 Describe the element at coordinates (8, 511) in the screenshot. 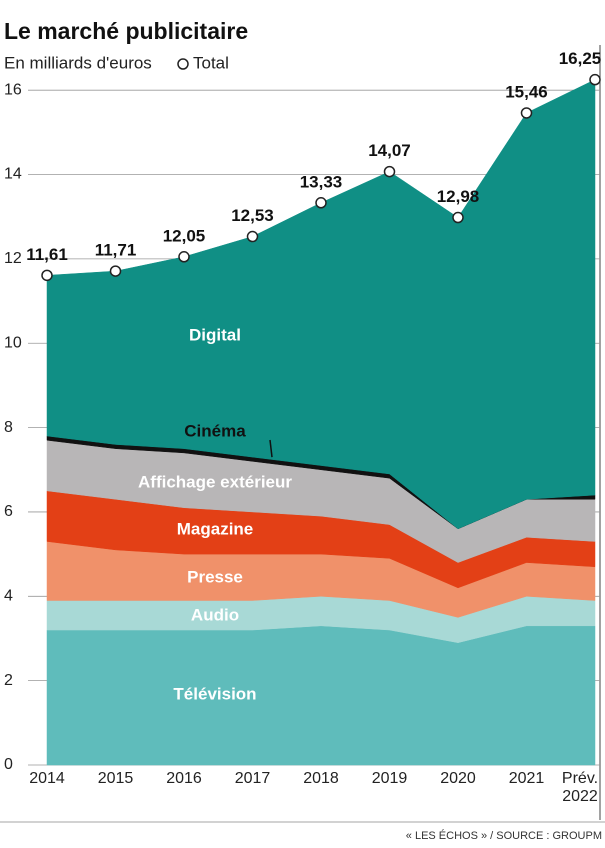

I see `y-tick-label: 6` at that location.